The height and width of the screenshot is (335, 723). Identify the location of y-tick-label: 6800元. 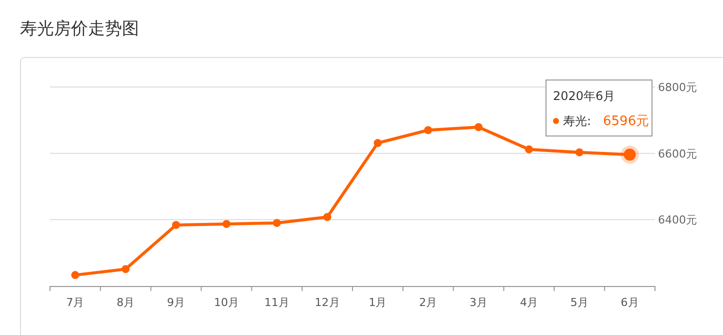
(677, 87).